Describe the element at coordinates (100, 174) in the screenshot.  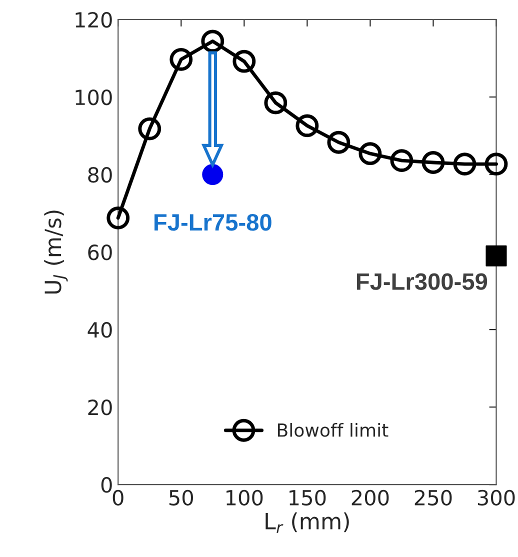
I see `y-tick-label: 80` at that location.